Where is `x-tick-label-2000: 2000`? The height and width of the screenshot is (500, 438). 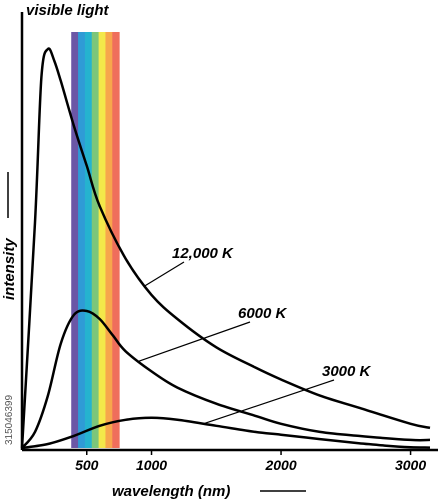
x-tick-label-2000: 2000 is located at coordinates (280, 465).